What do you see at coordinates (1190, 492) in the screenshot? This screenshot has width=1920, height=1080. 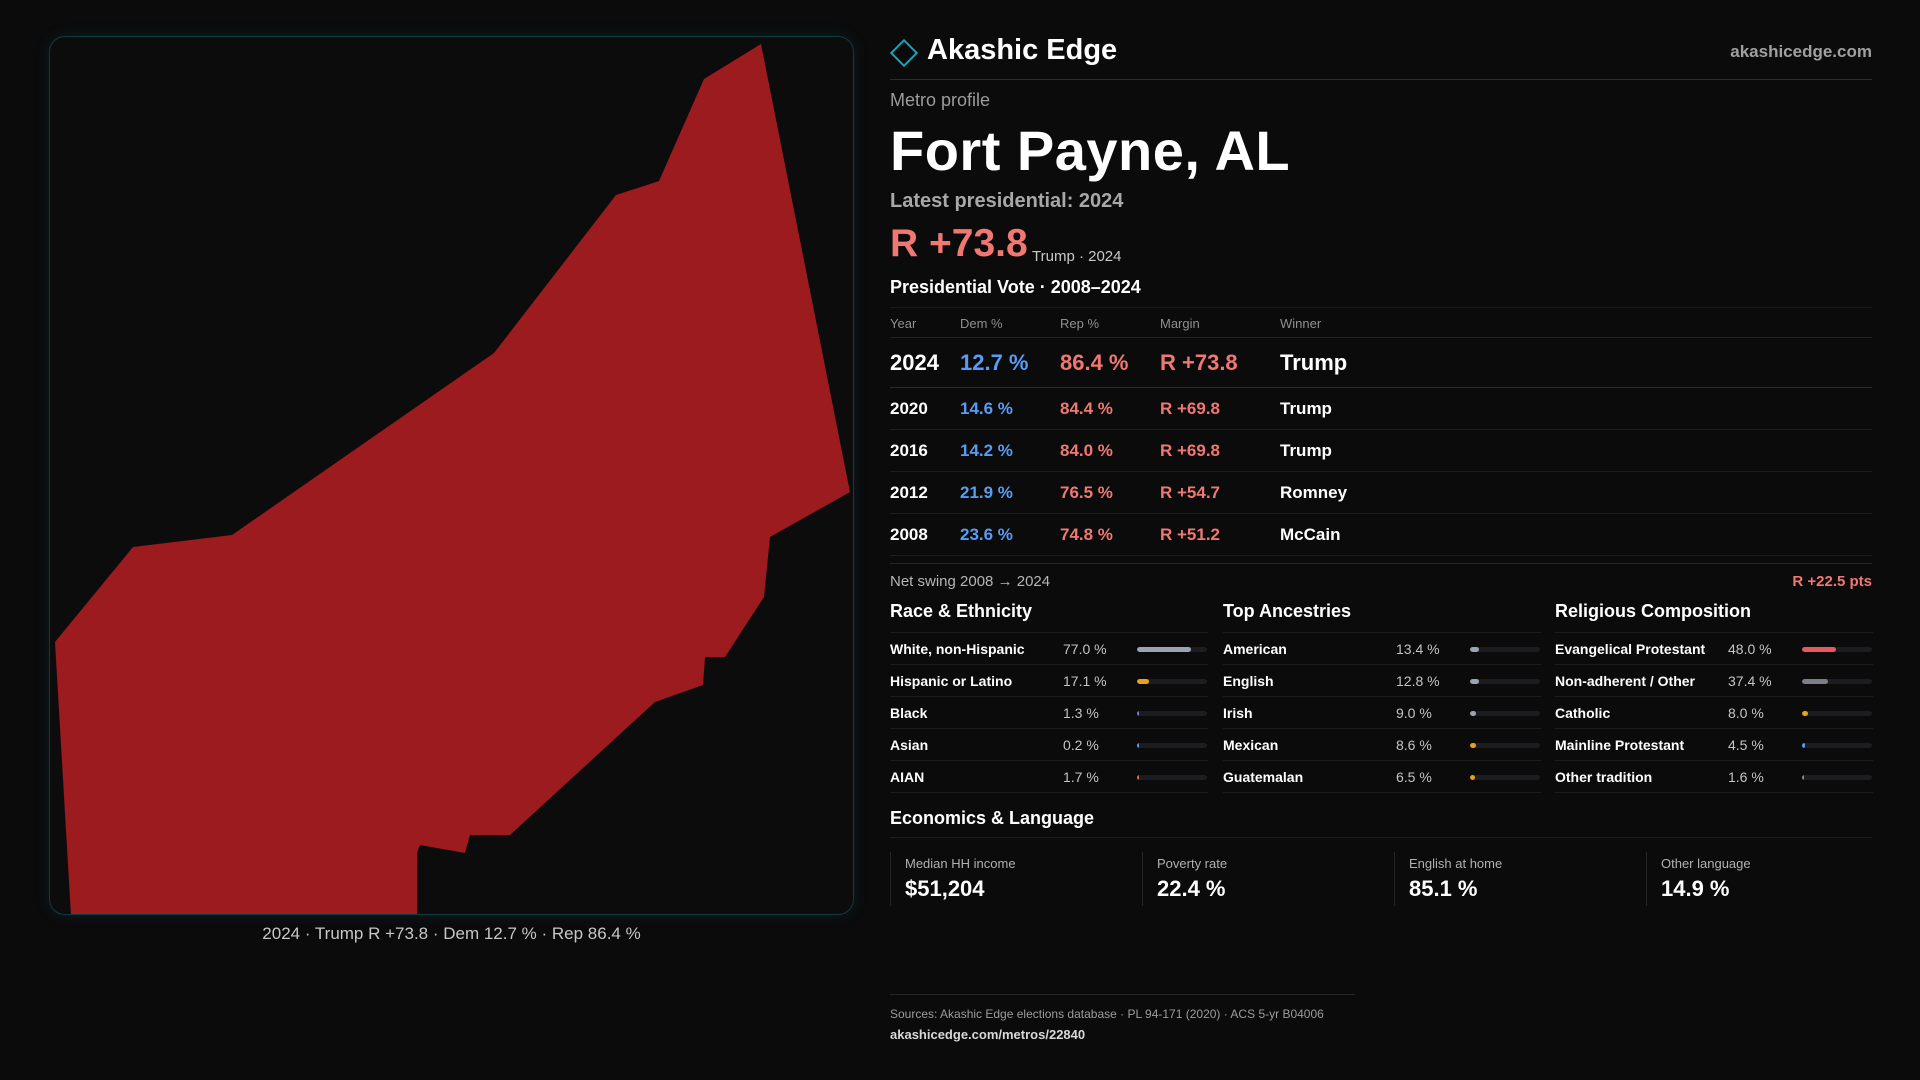 I see `cell-margin: R +54.7` at bounding box center [1190, 492].